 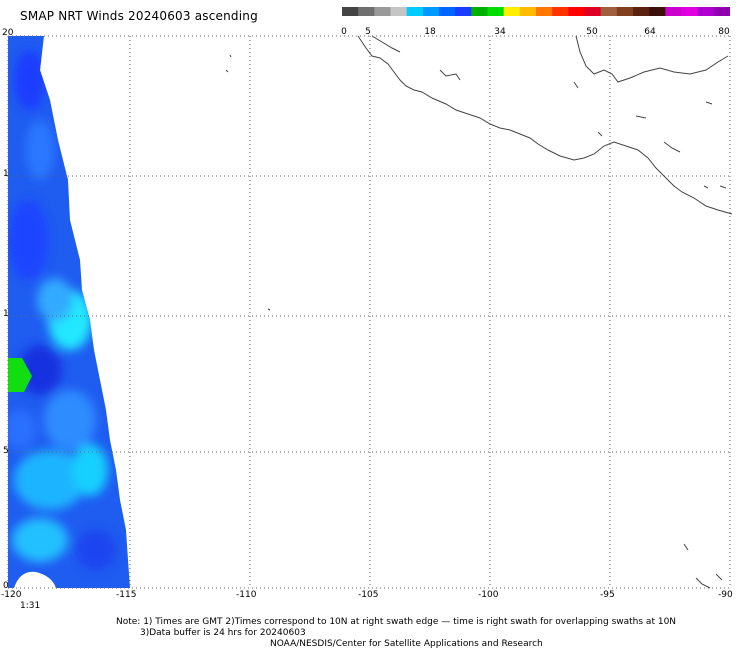 I want to click on lat-label-5: 5, so click(x=6, y=451).